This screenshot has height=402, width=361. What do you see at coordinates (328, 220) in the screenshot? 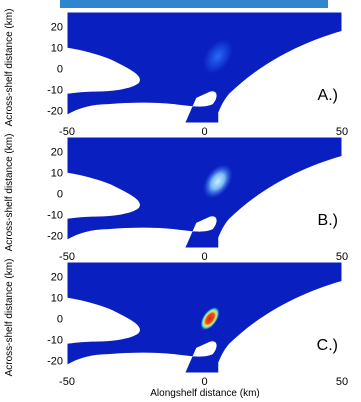
I see `panel-label: B.)` at bounding box center [328, 220].